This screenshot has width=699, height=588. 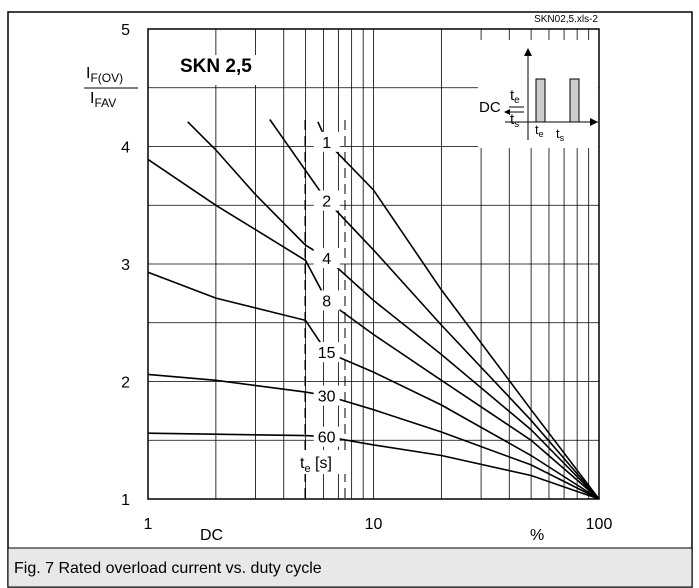 I want to click on legend-title: te [s], so click(x=316, y=465).